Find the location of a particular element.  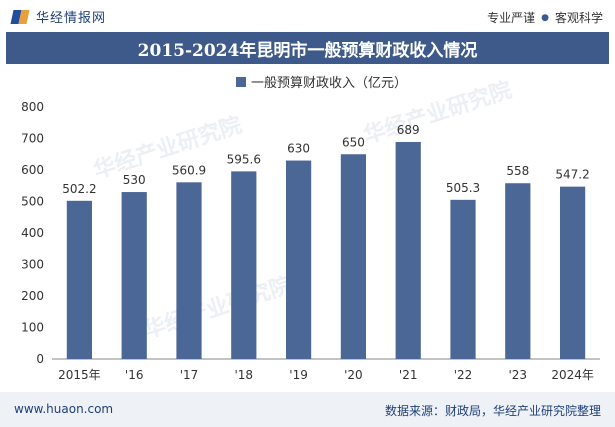

brand: 华经情报网 is located at coordinates (58, 16).